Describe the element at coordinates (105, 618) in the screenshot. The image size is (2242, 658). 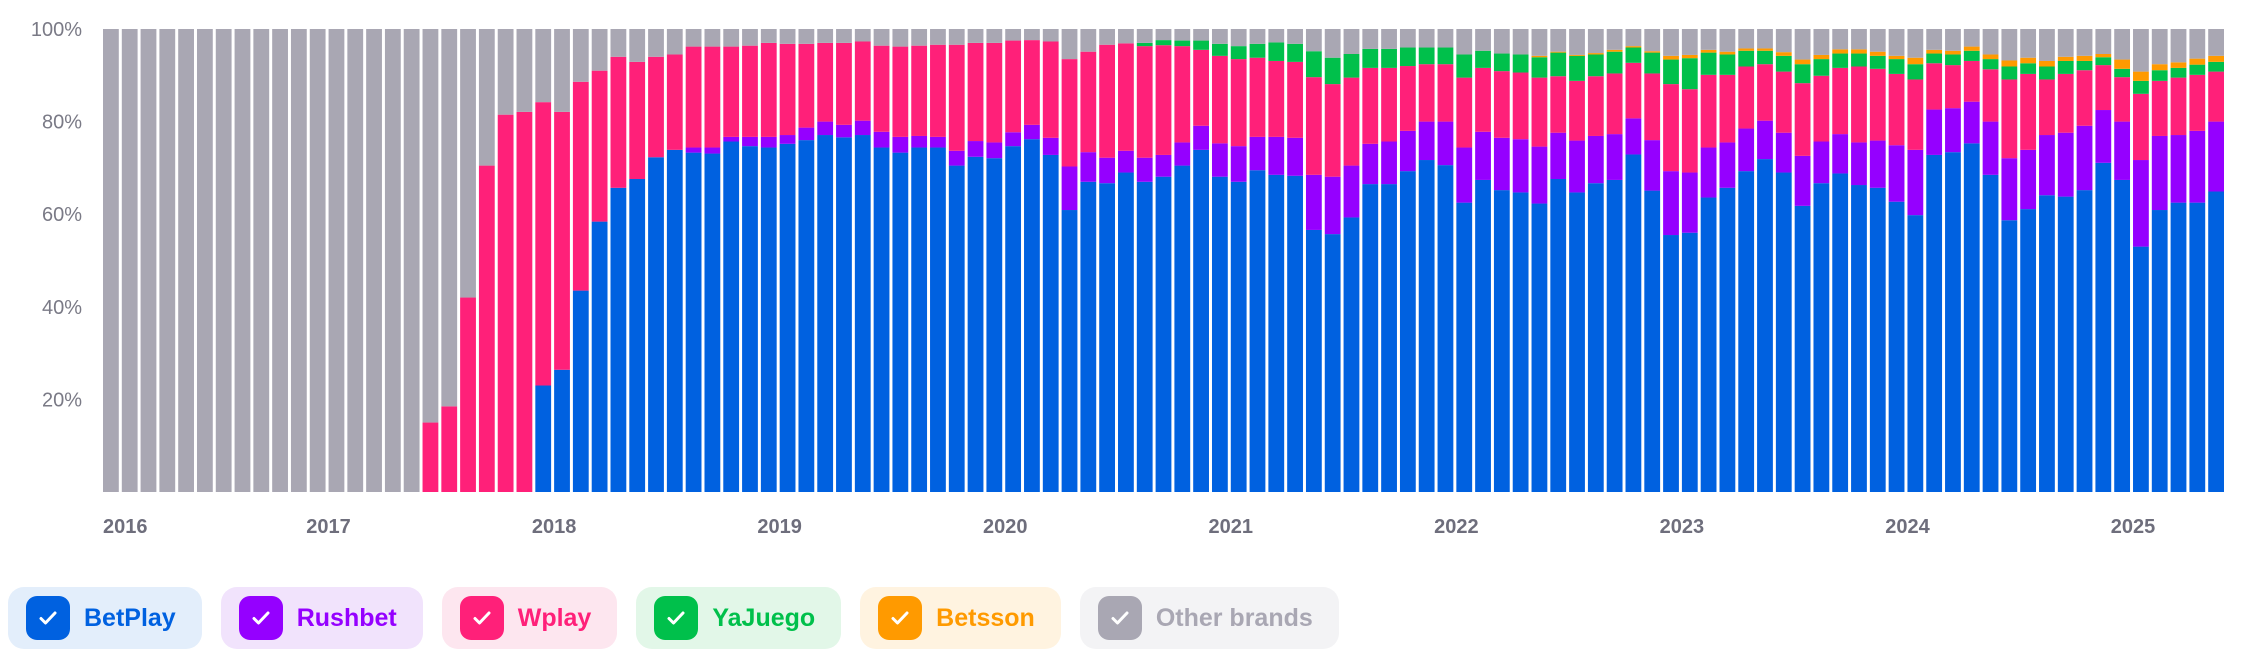
I see `legend-toggle-betplay: BetPlay` at that location.